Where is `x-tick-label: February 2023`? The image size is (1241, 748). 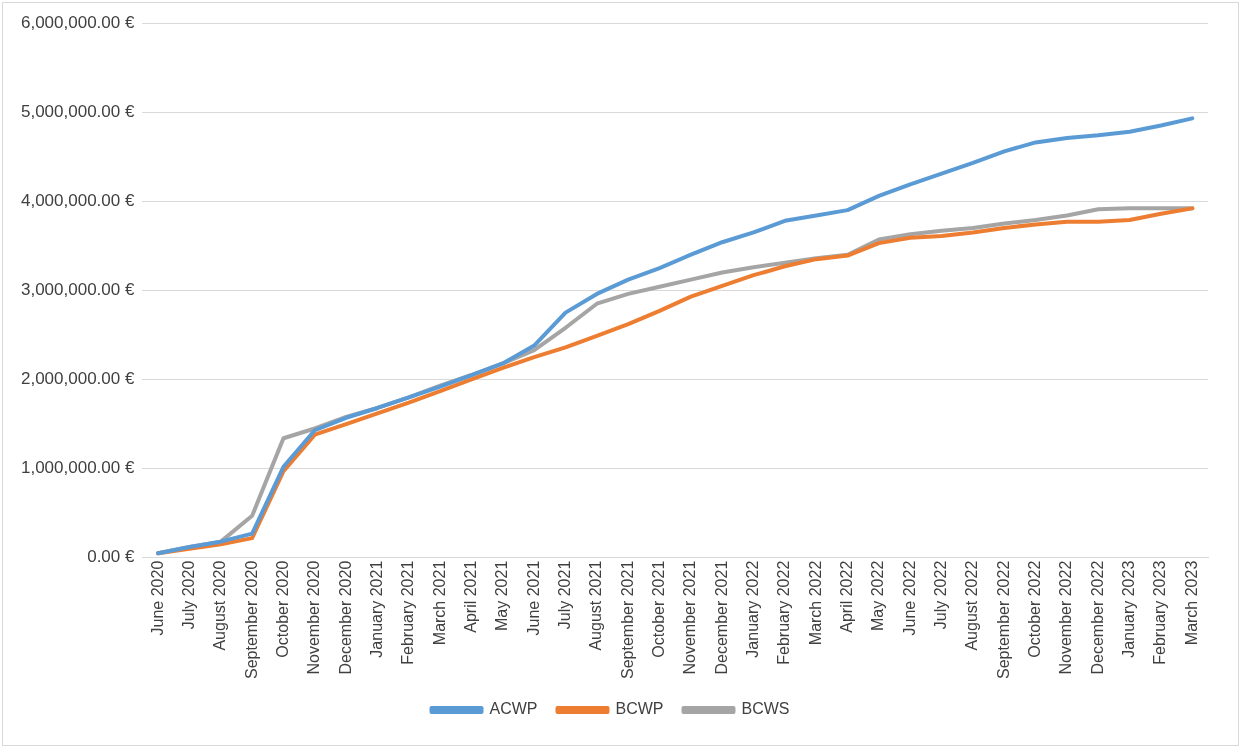 x-tick-label: February 2023 is located at coordinates (1160, 612).